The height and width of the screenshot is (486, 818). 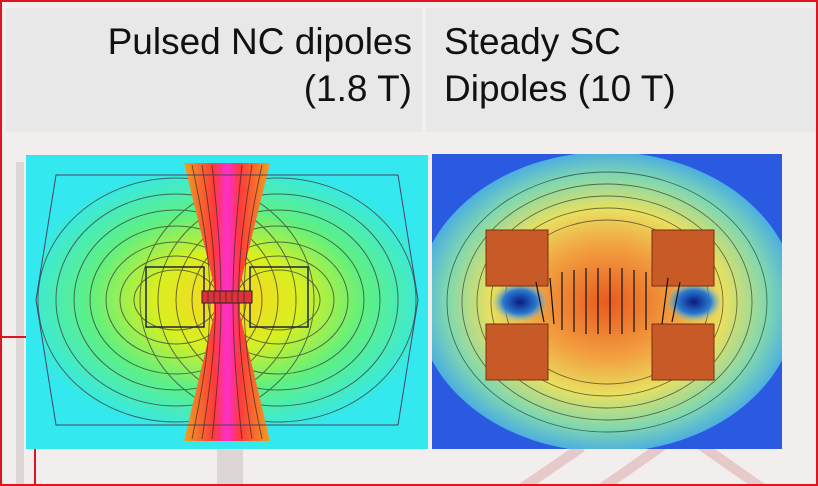 I want to click on header-steady-sc: Steady SC Dipoles (10 T), so click(x=621, y=70).